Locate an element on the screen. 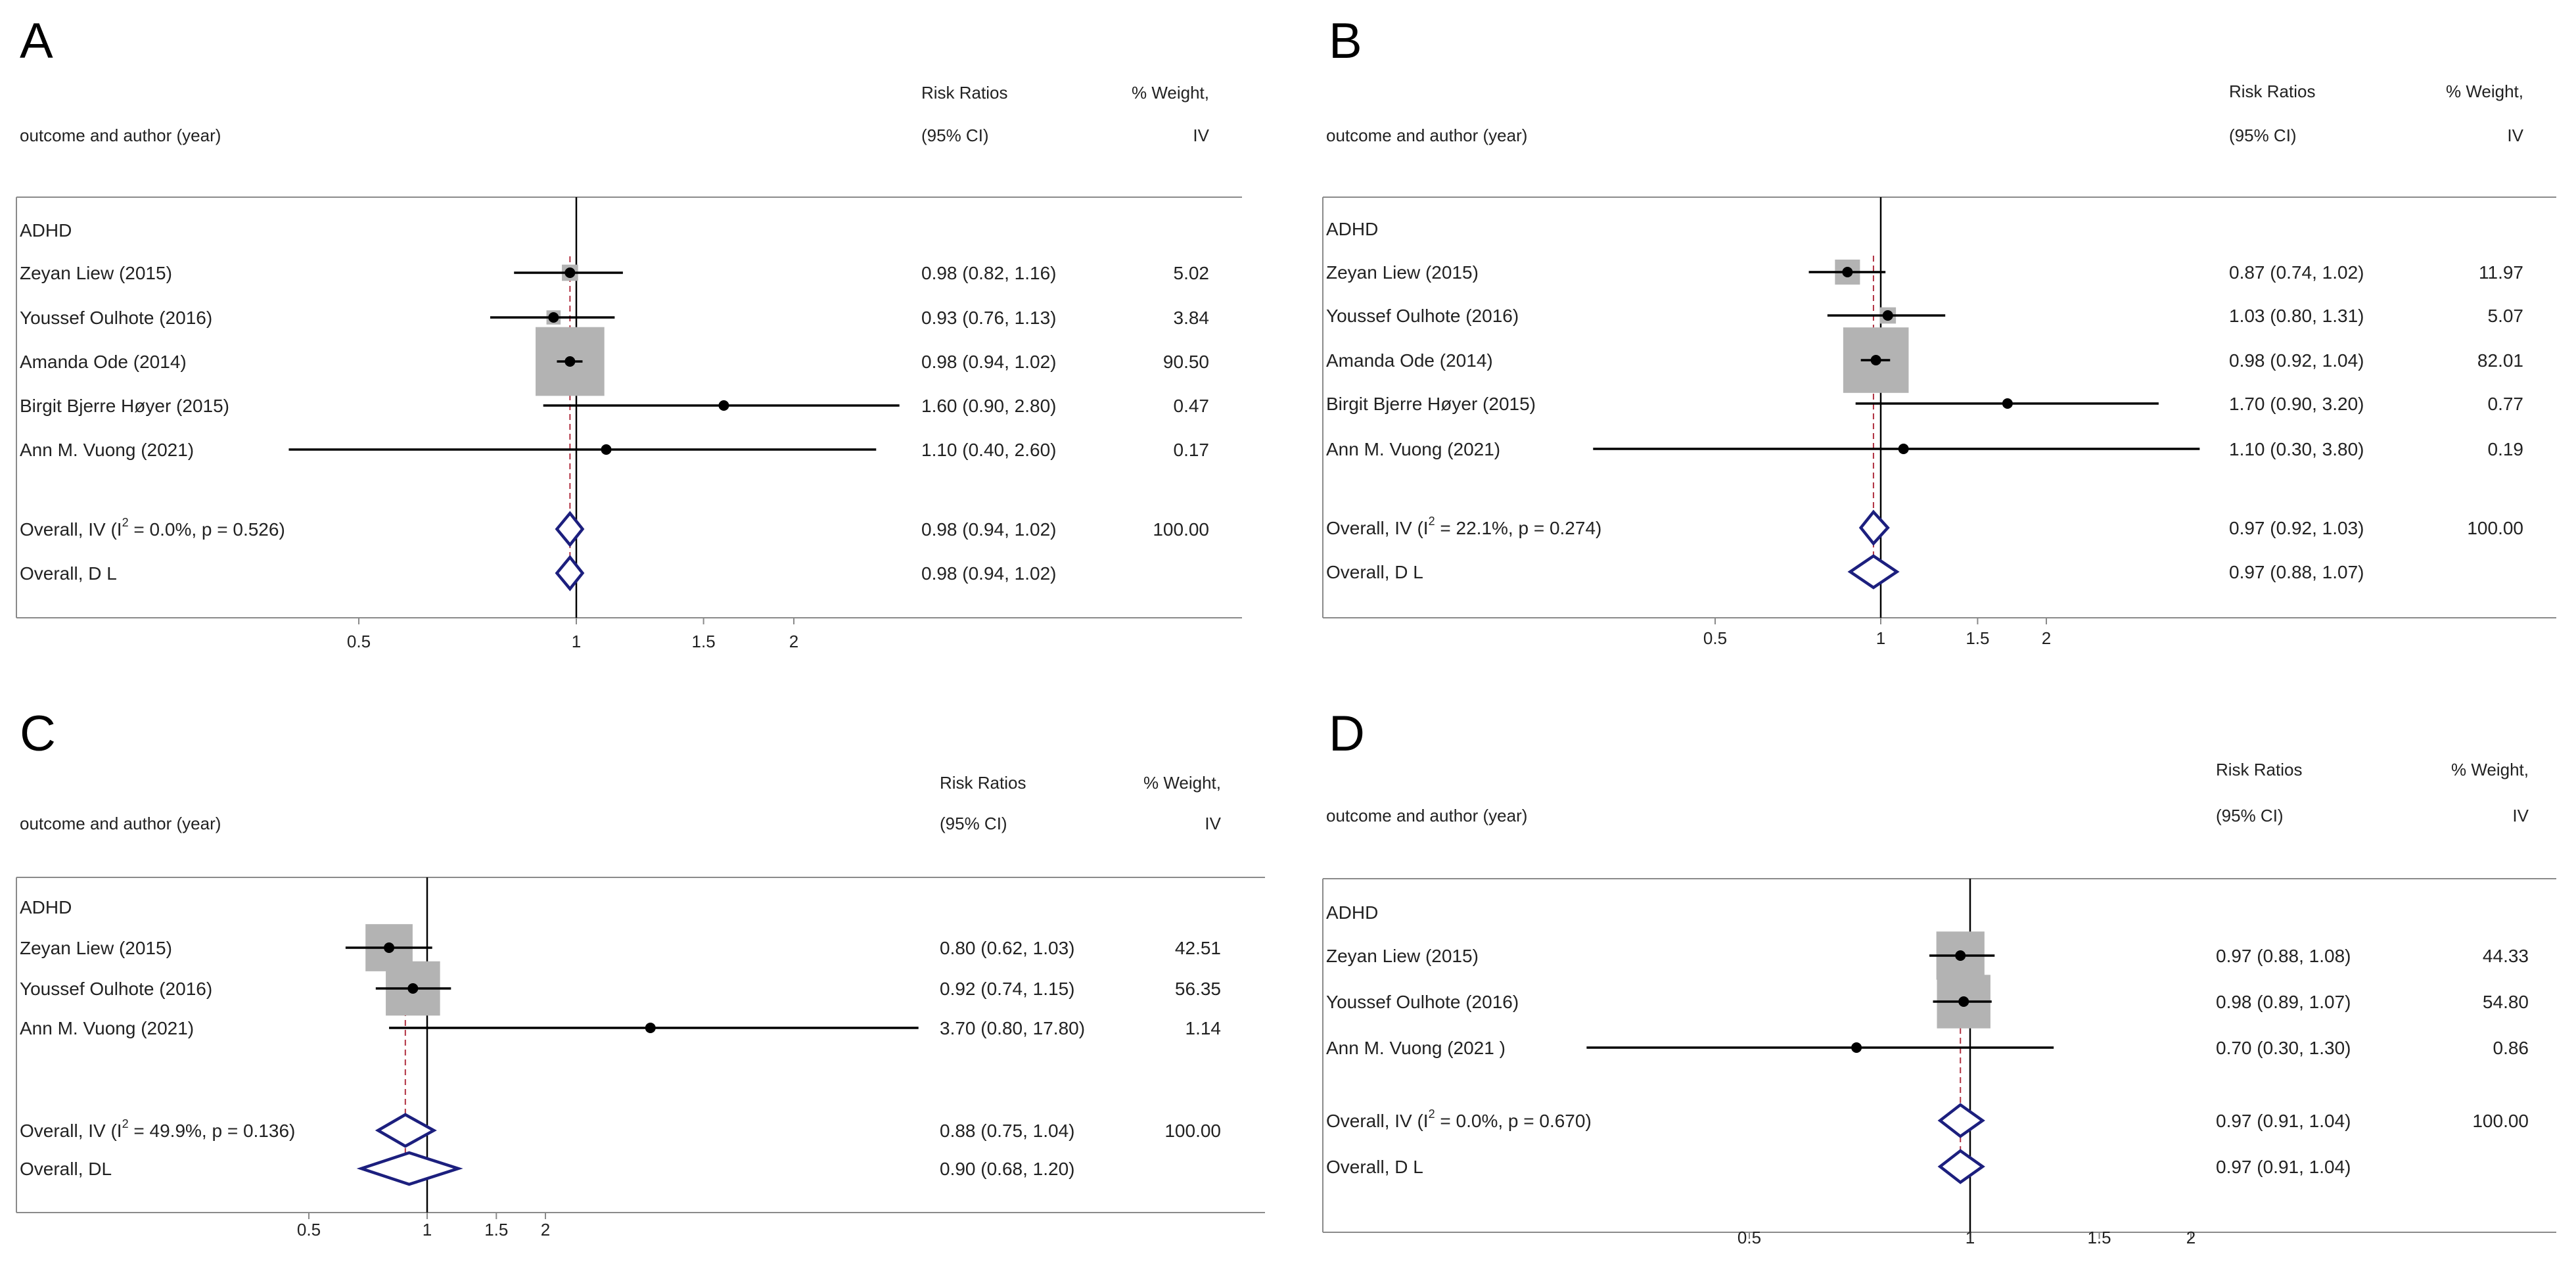  study-rr-ci: 0.93 (0.76, 1.13) is located at coordinates (989, 318).